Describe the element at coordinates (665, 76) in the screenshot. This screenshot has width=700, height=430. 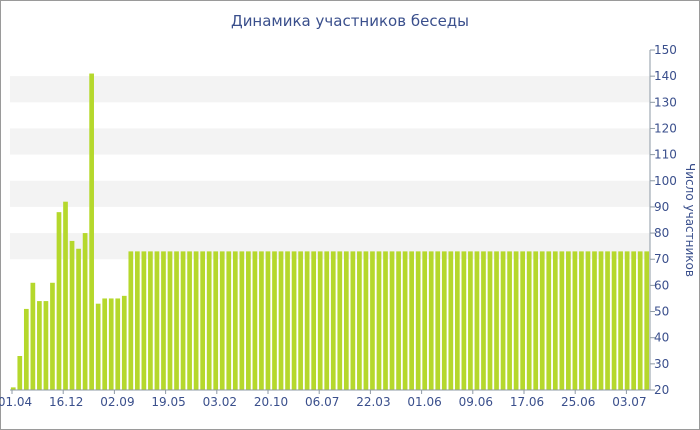
I see `y-tick-label: 140` at that location.